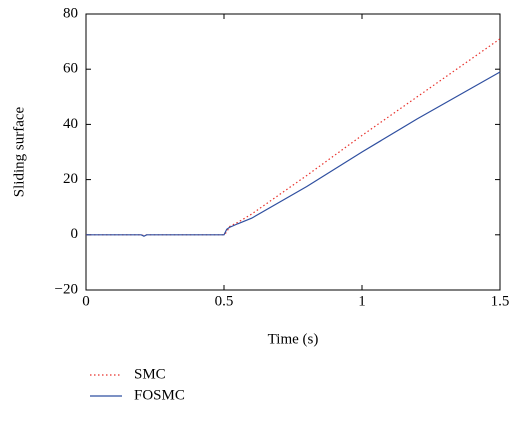 This screenshot has width=509, height=435. Describe the element at coordinates (293, 339) in the screenshot. I see `x-axis-label: Time (s)` at that location.